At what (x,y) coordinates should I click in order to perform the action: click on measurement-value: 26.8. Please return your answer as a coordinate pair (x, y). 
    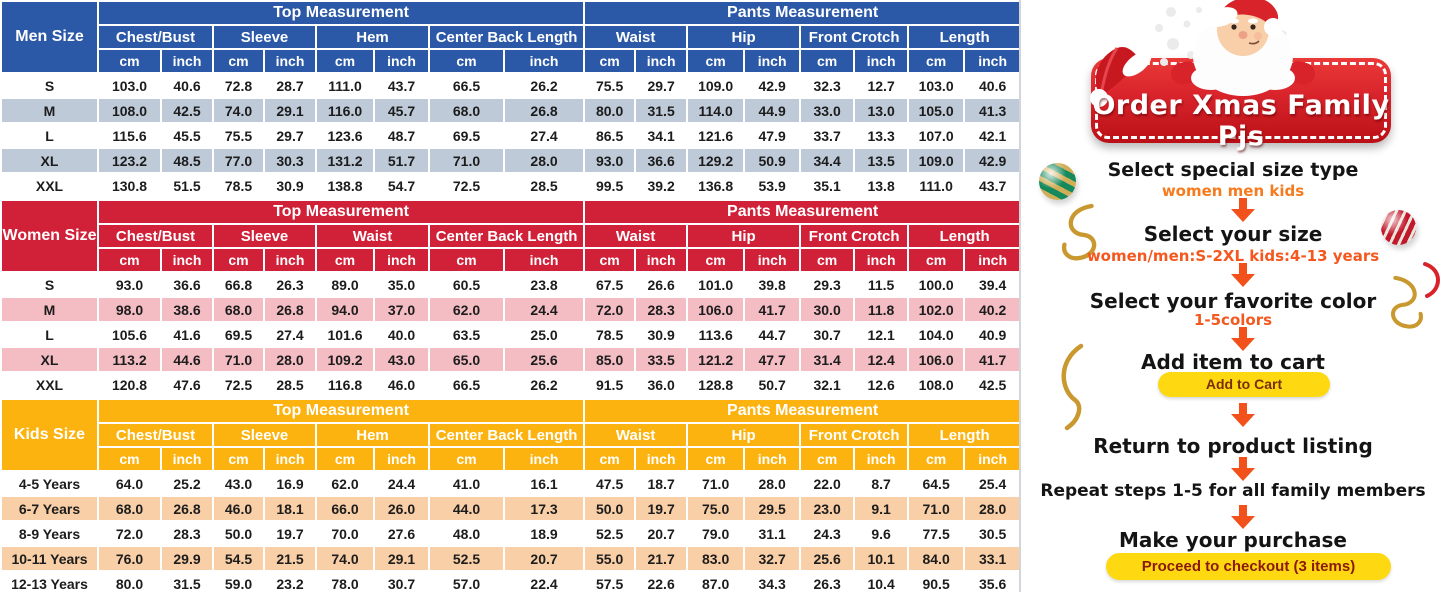
    Looking at the image, I should click on (544, 110).